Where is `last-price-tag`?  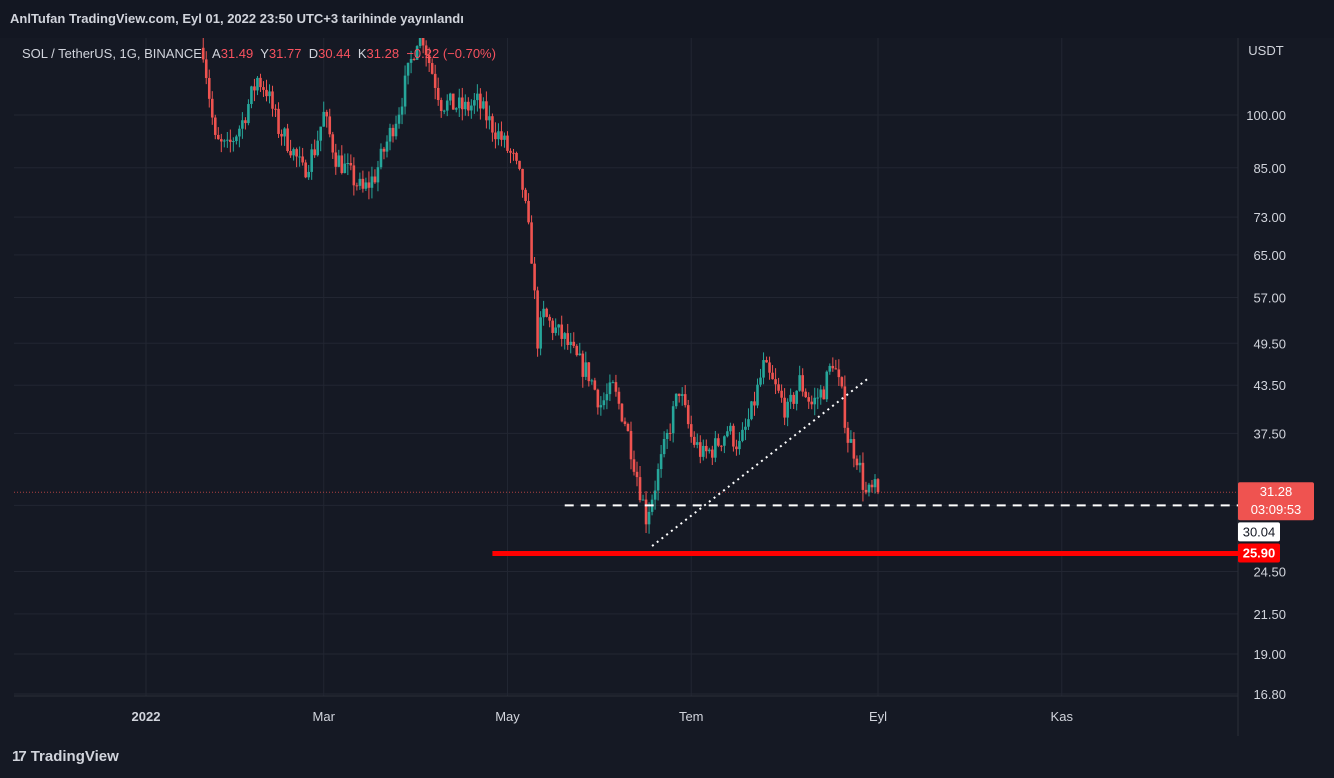 last-price-tag is located at coordinates (1276, 501).